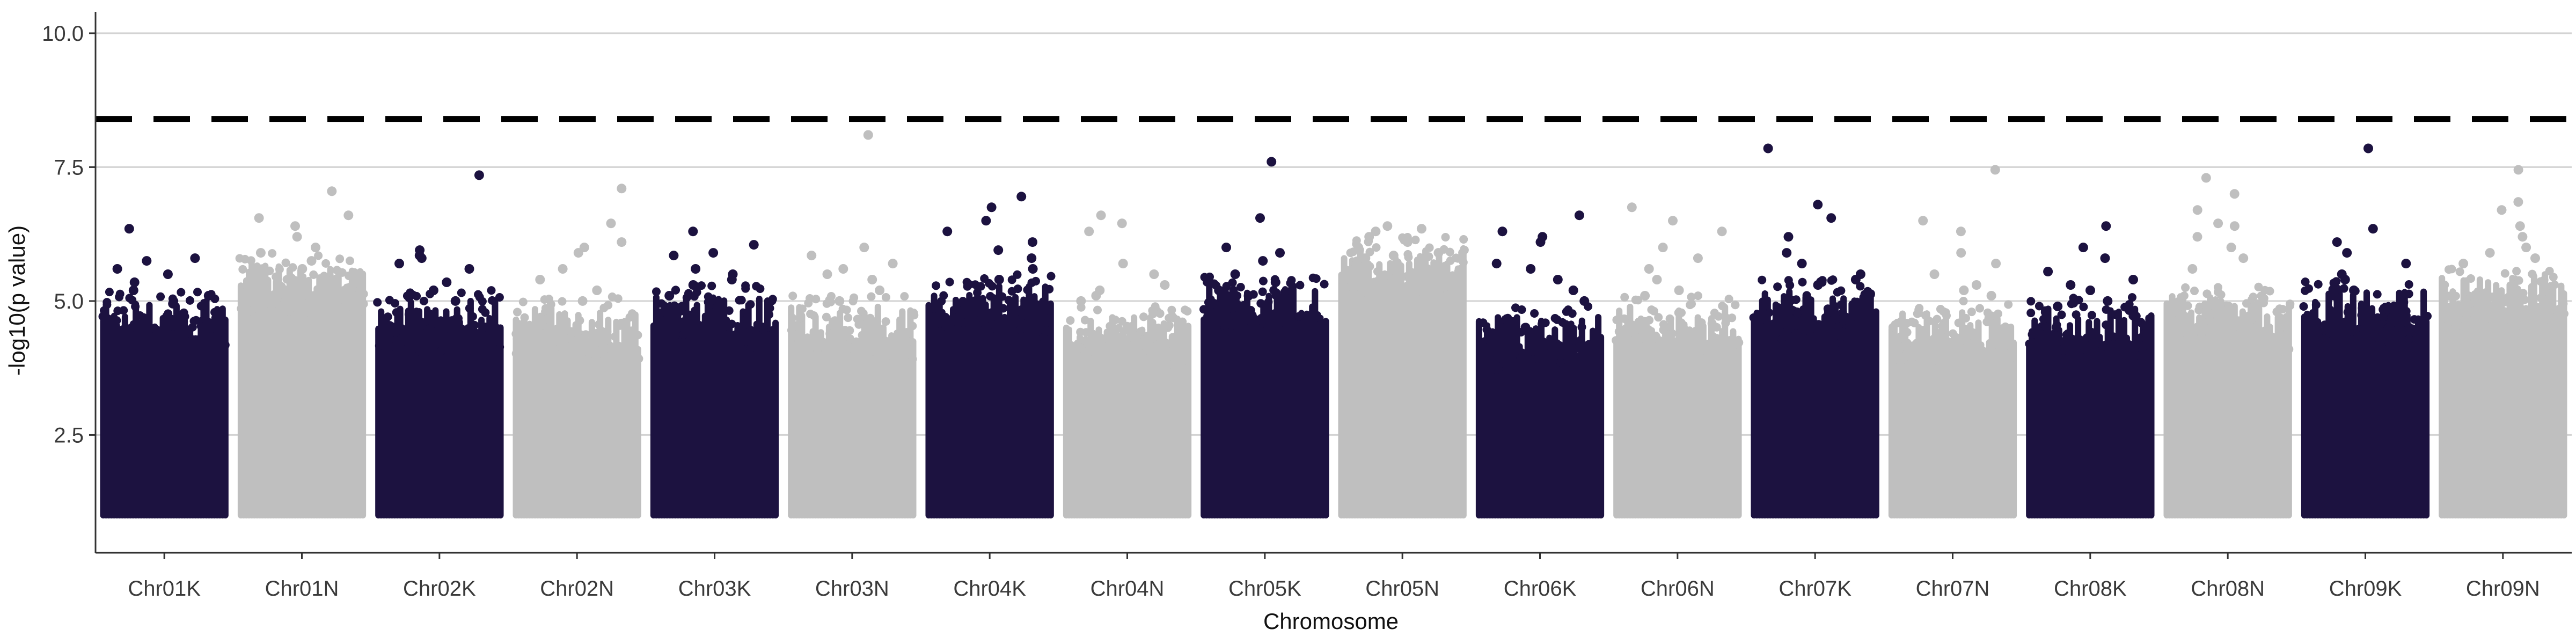 The image size is (2576, 644). I want to click on y-axis-title: -log10(p value), so click(17, 300).